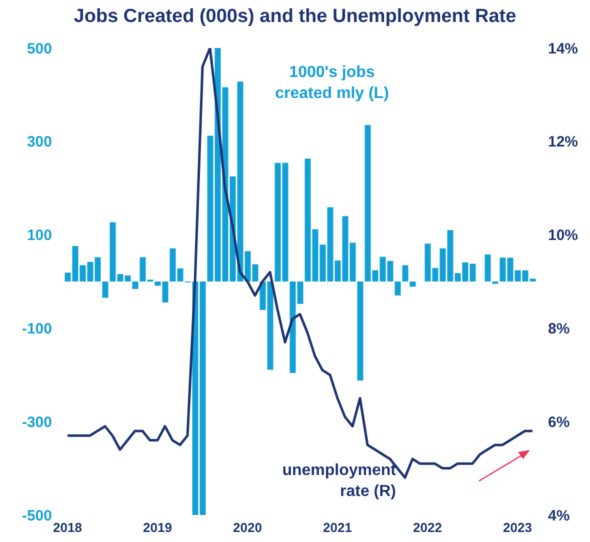  What do you see at coordinates (39, 142) in the screenshot?
I see `y-tick-label: 300` at bounding box center [39, 142].